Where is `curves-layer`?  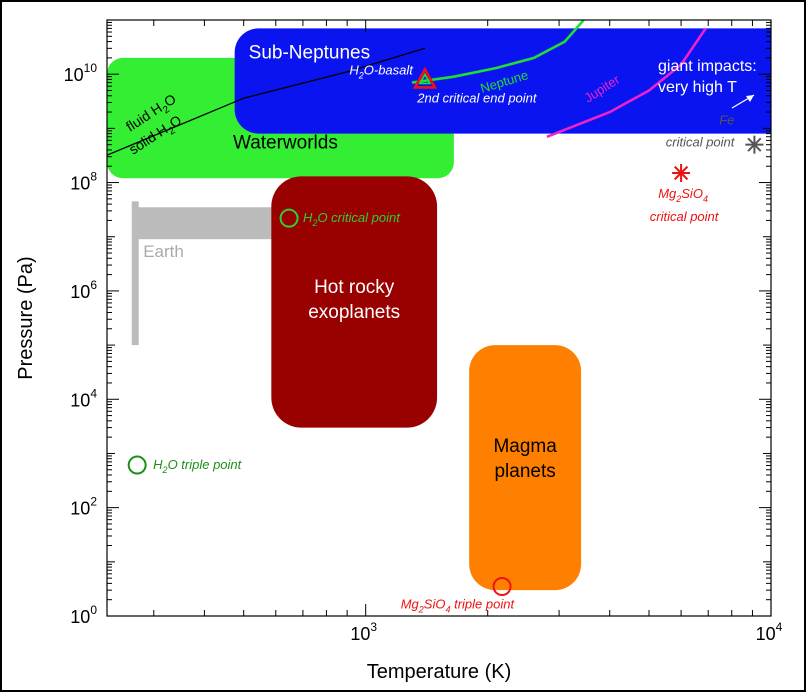 curves-layer is located at coordinates (407, 88).